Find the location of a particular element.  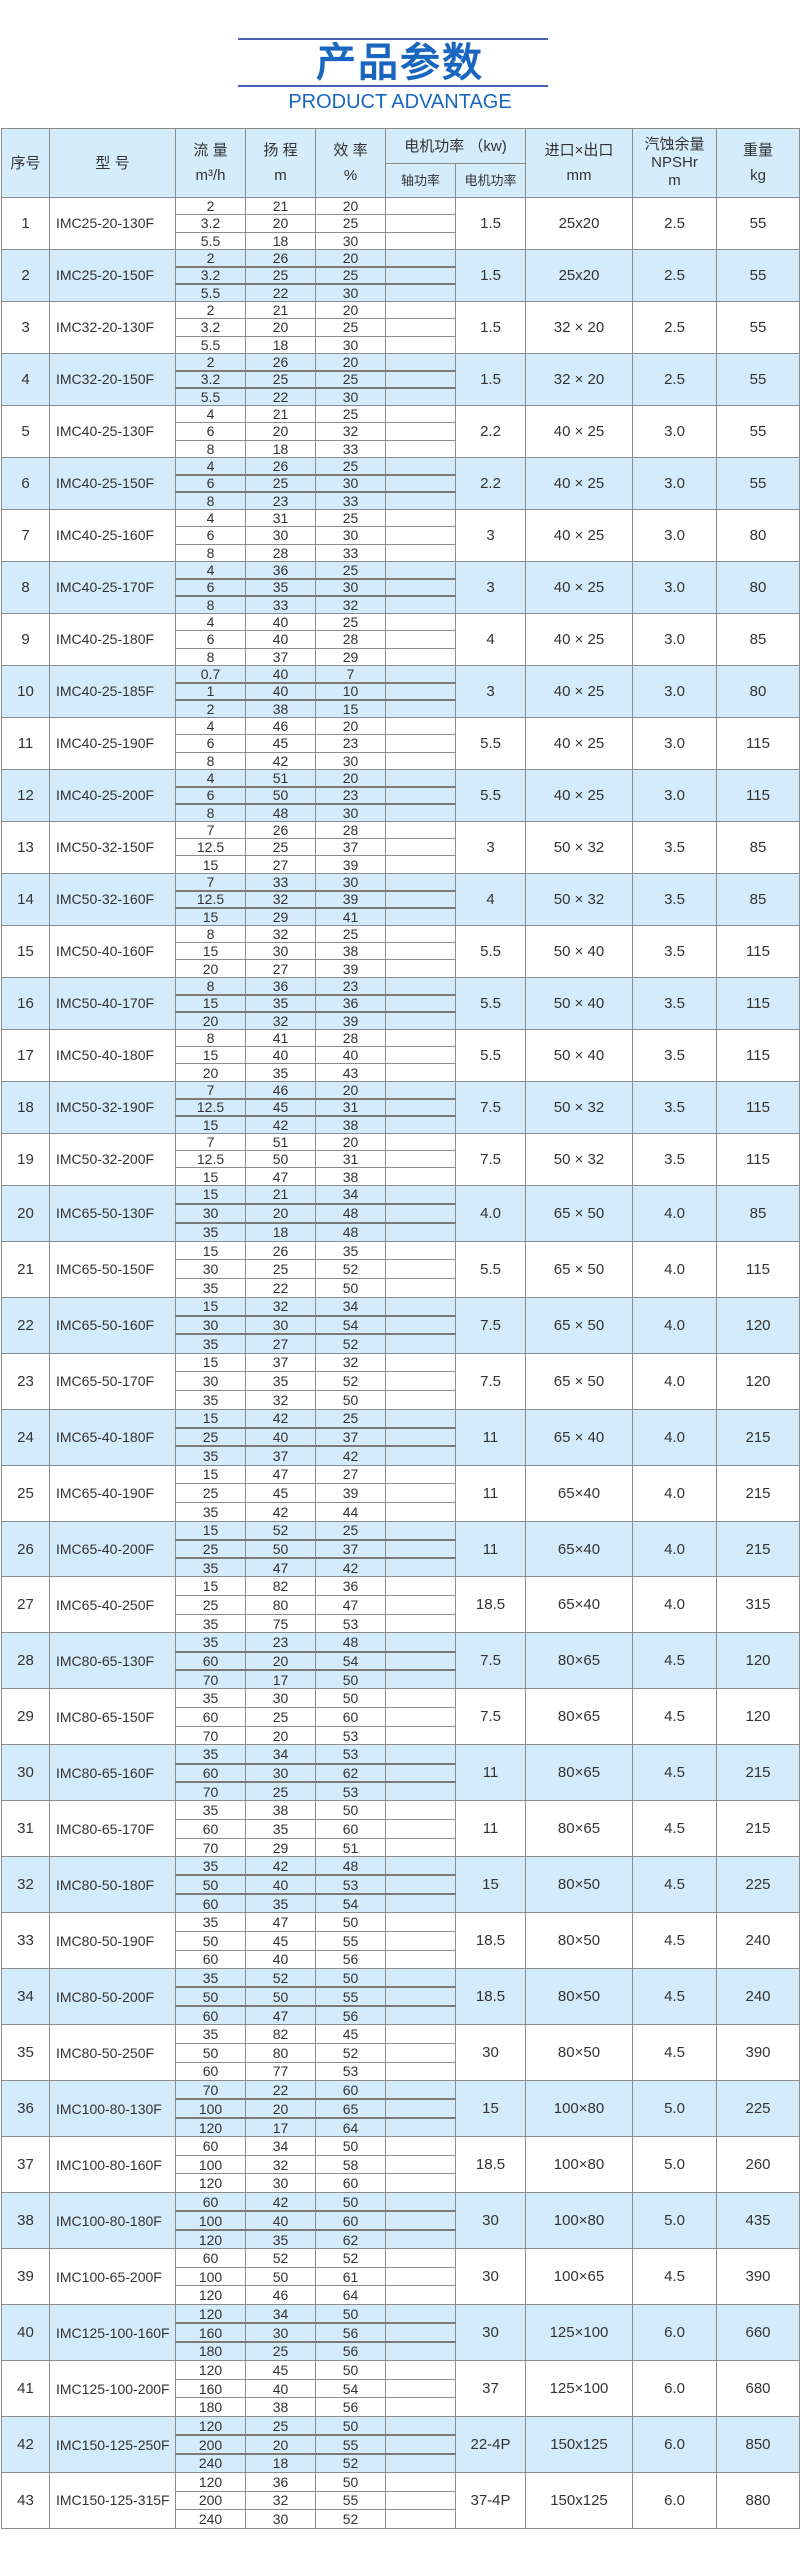

table-row: 30 30 54 is located at coordinates (401, 1325).